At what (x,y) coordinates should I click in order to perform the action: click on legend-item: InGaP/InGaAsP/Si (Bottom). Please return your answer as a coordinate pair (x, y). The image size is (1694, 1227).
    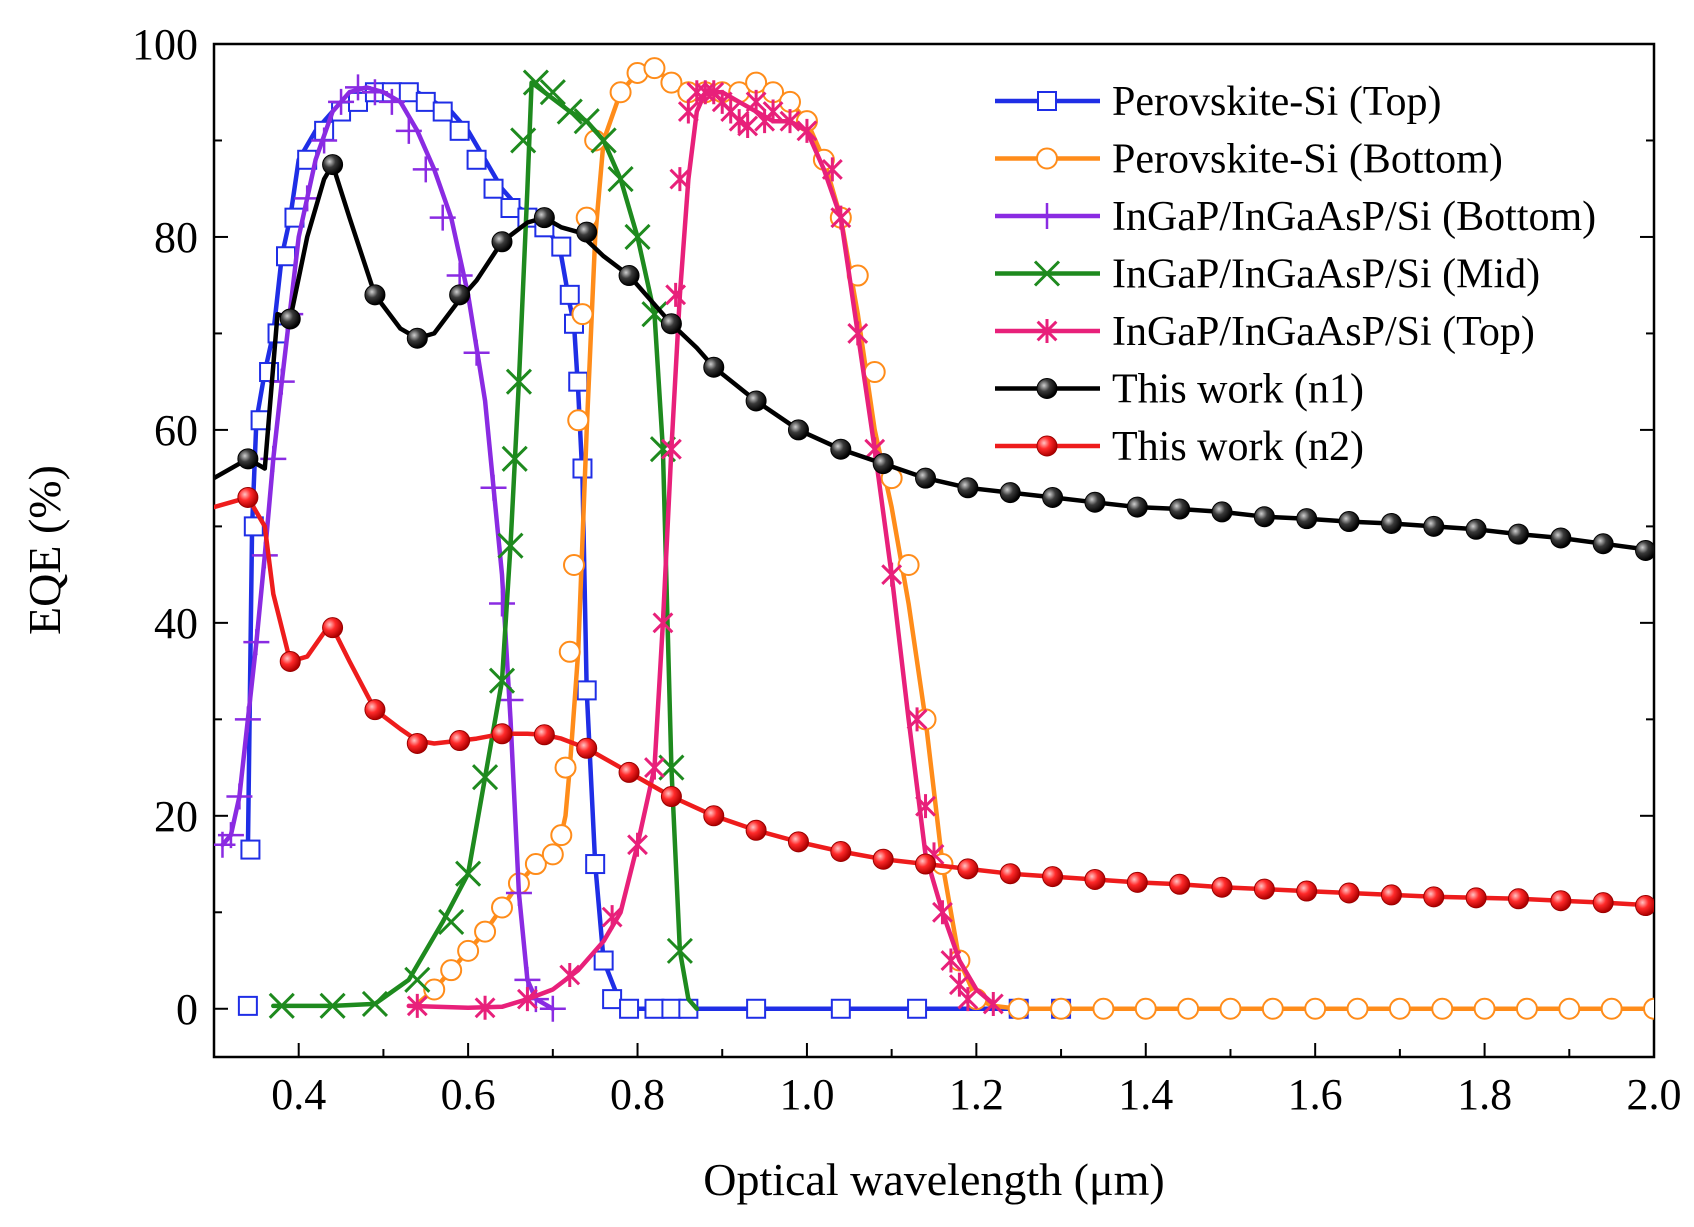
    Looking at the image, I should click on (1295, 217).